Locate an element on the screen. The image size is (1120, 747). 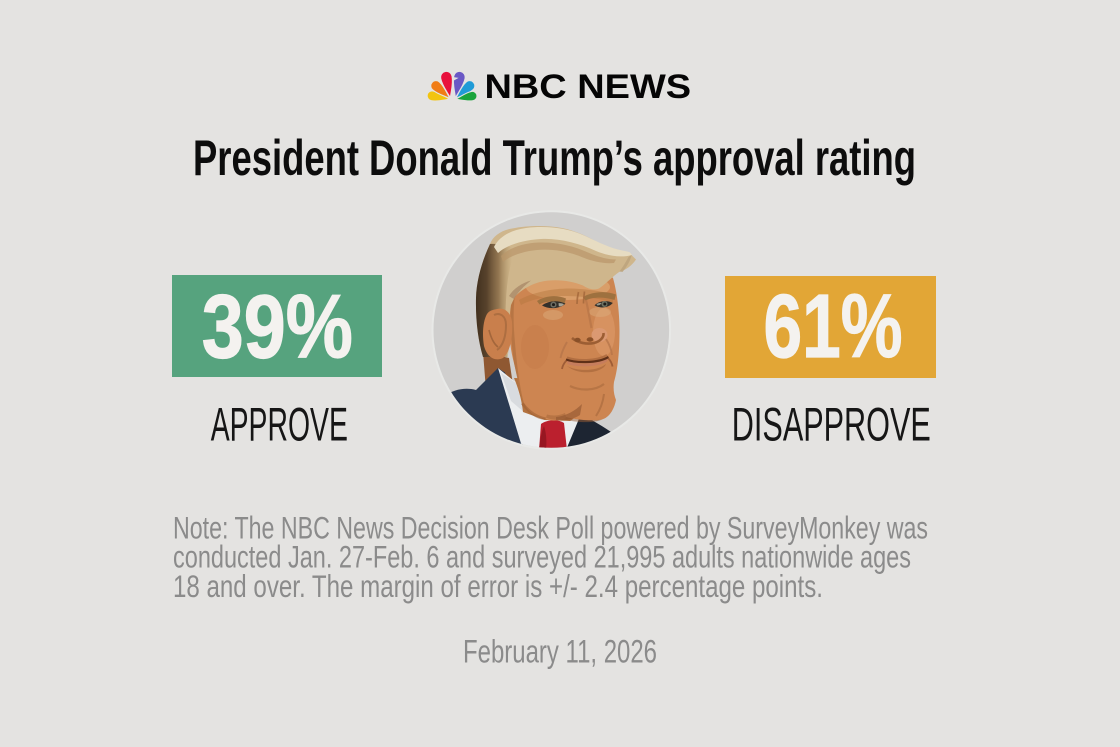
svg-text: NBC NEWS is located at coordinates (588, 87).